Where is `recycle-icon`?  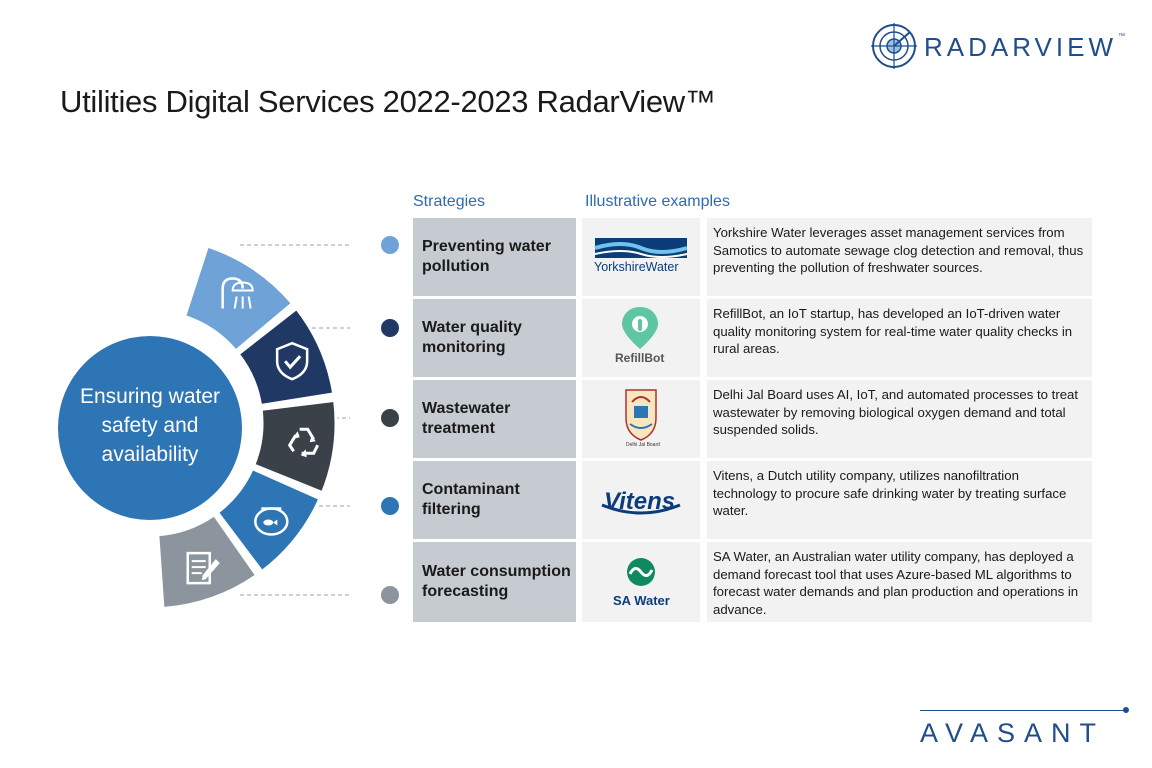 recycle-icon is located at coordinates (303, 442).